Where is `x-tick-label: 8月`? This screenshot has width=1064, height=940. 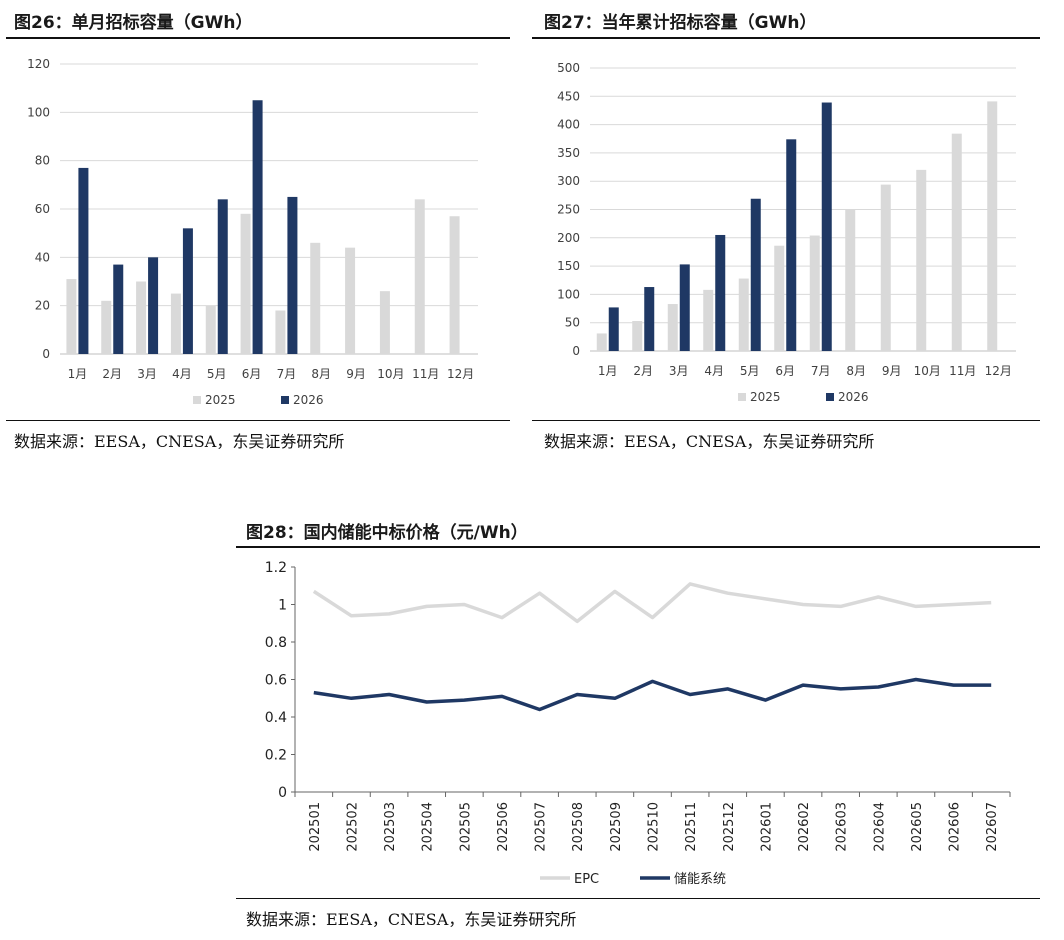 x-tick-label: 8月 is located at coordinates (321, 374).